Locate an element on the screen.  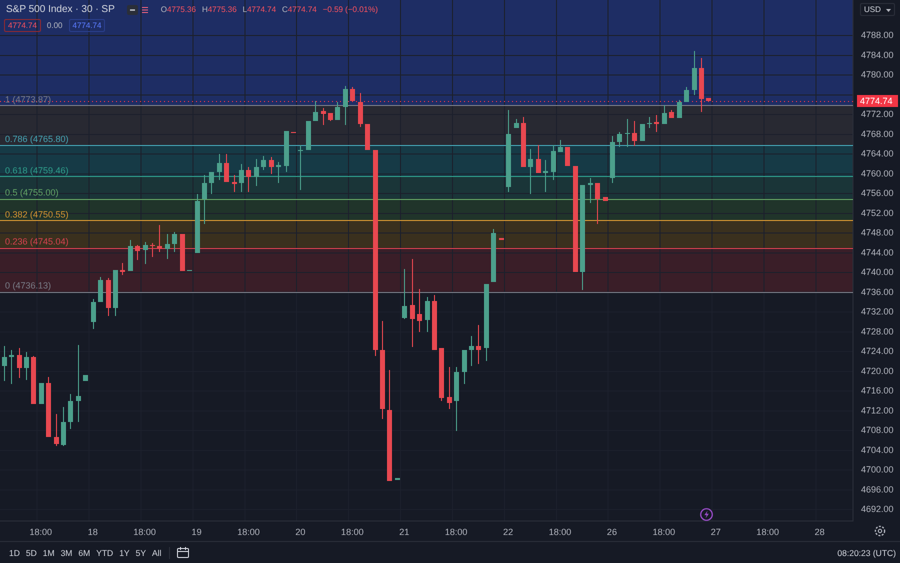
y-tick-label: 4716.00 is located at coordinates (877, 391).